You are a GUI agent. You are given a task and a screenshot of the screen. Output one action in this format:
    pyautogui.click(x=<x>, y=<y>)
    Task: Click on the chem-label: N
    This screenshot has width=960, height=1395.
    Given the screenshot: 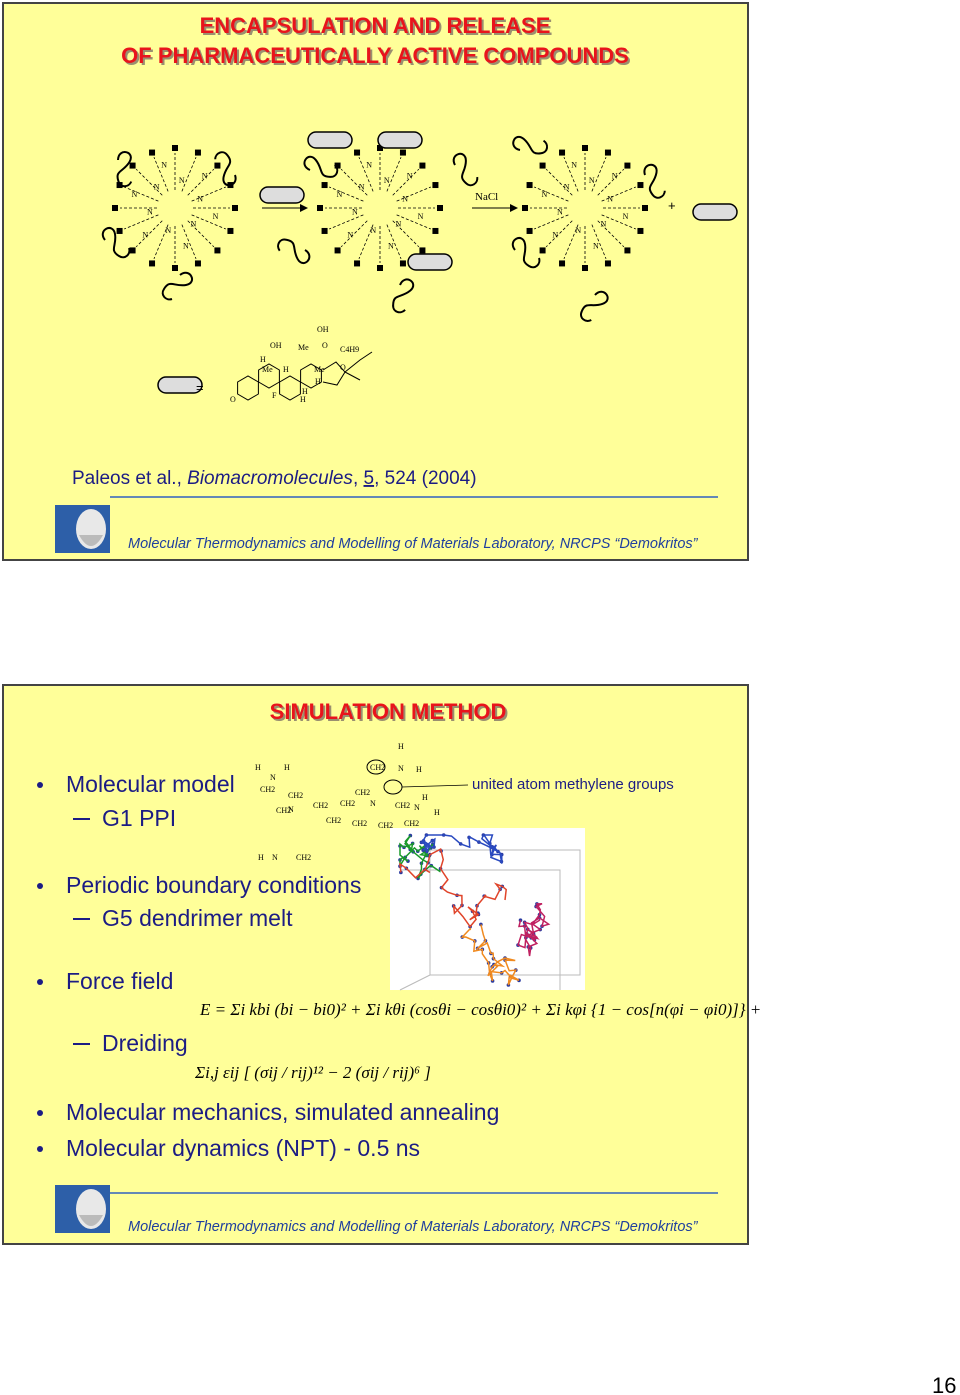 What is the action you would take?
    pyautogui.click(x=401, y=768)
    